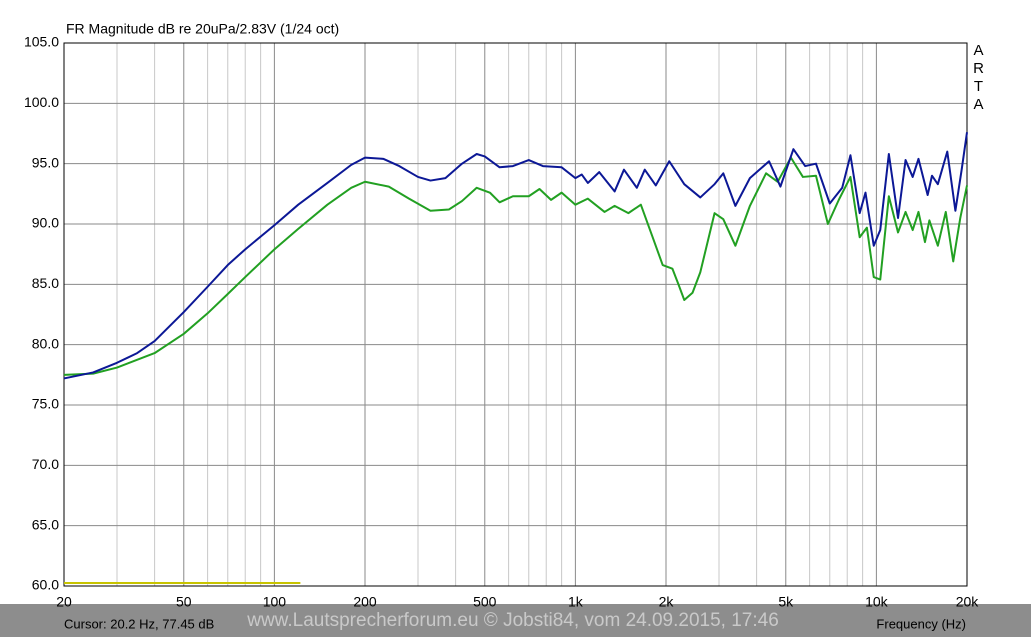 Image resolution: width=1031 pixels, height=637 pixels. What do you see at coordinates (45, 162) in the screenshot?
I see `y-tick-label: 95.0` at bounding box center [45, 162].